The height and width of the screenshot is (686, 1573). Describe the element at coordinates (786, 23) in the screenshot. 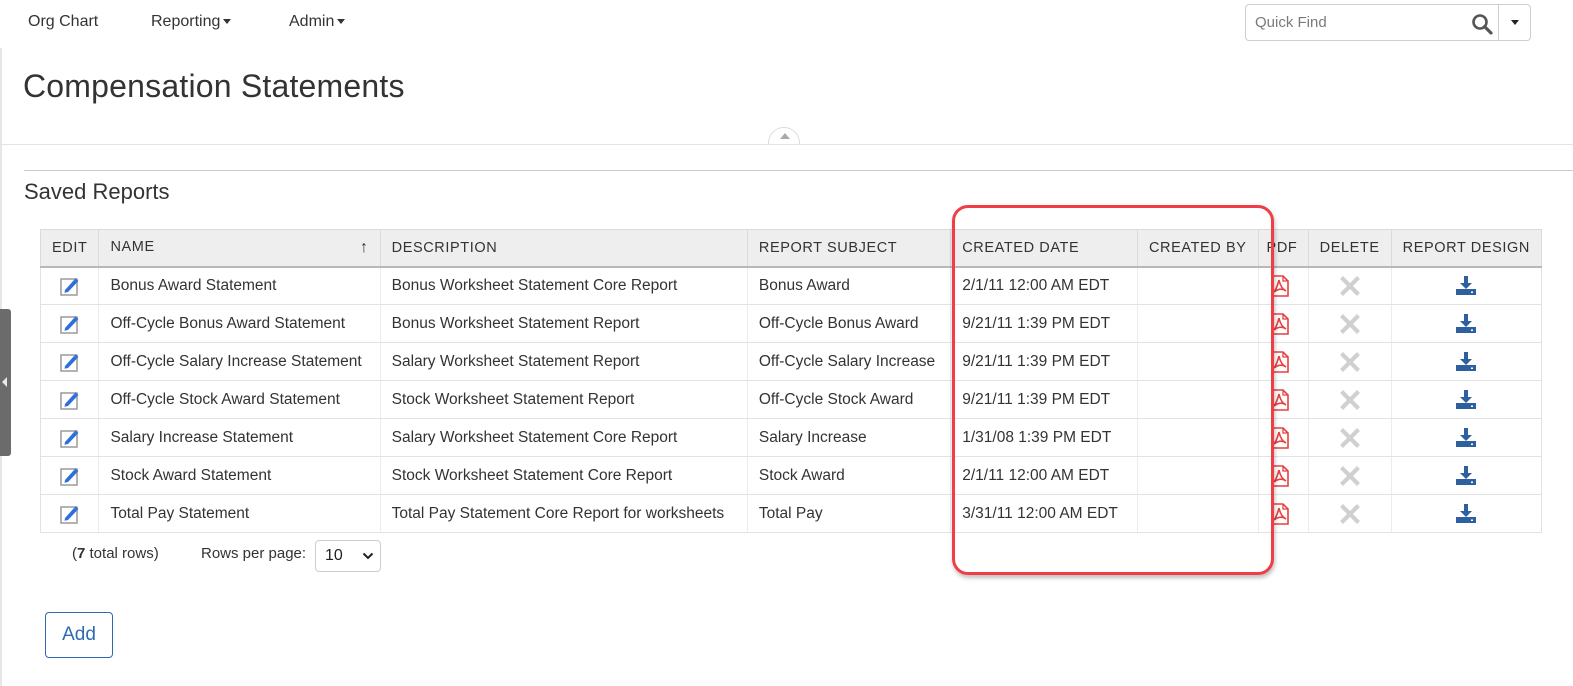

I see `top-nav: Org Chart Reporting Admin` at that location.